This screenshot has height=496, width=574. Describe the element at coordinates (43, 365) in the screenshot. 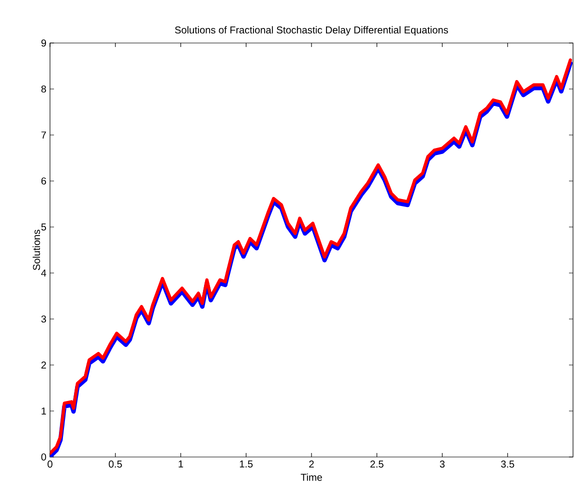

I see `y-tick-label: 2` at that location.